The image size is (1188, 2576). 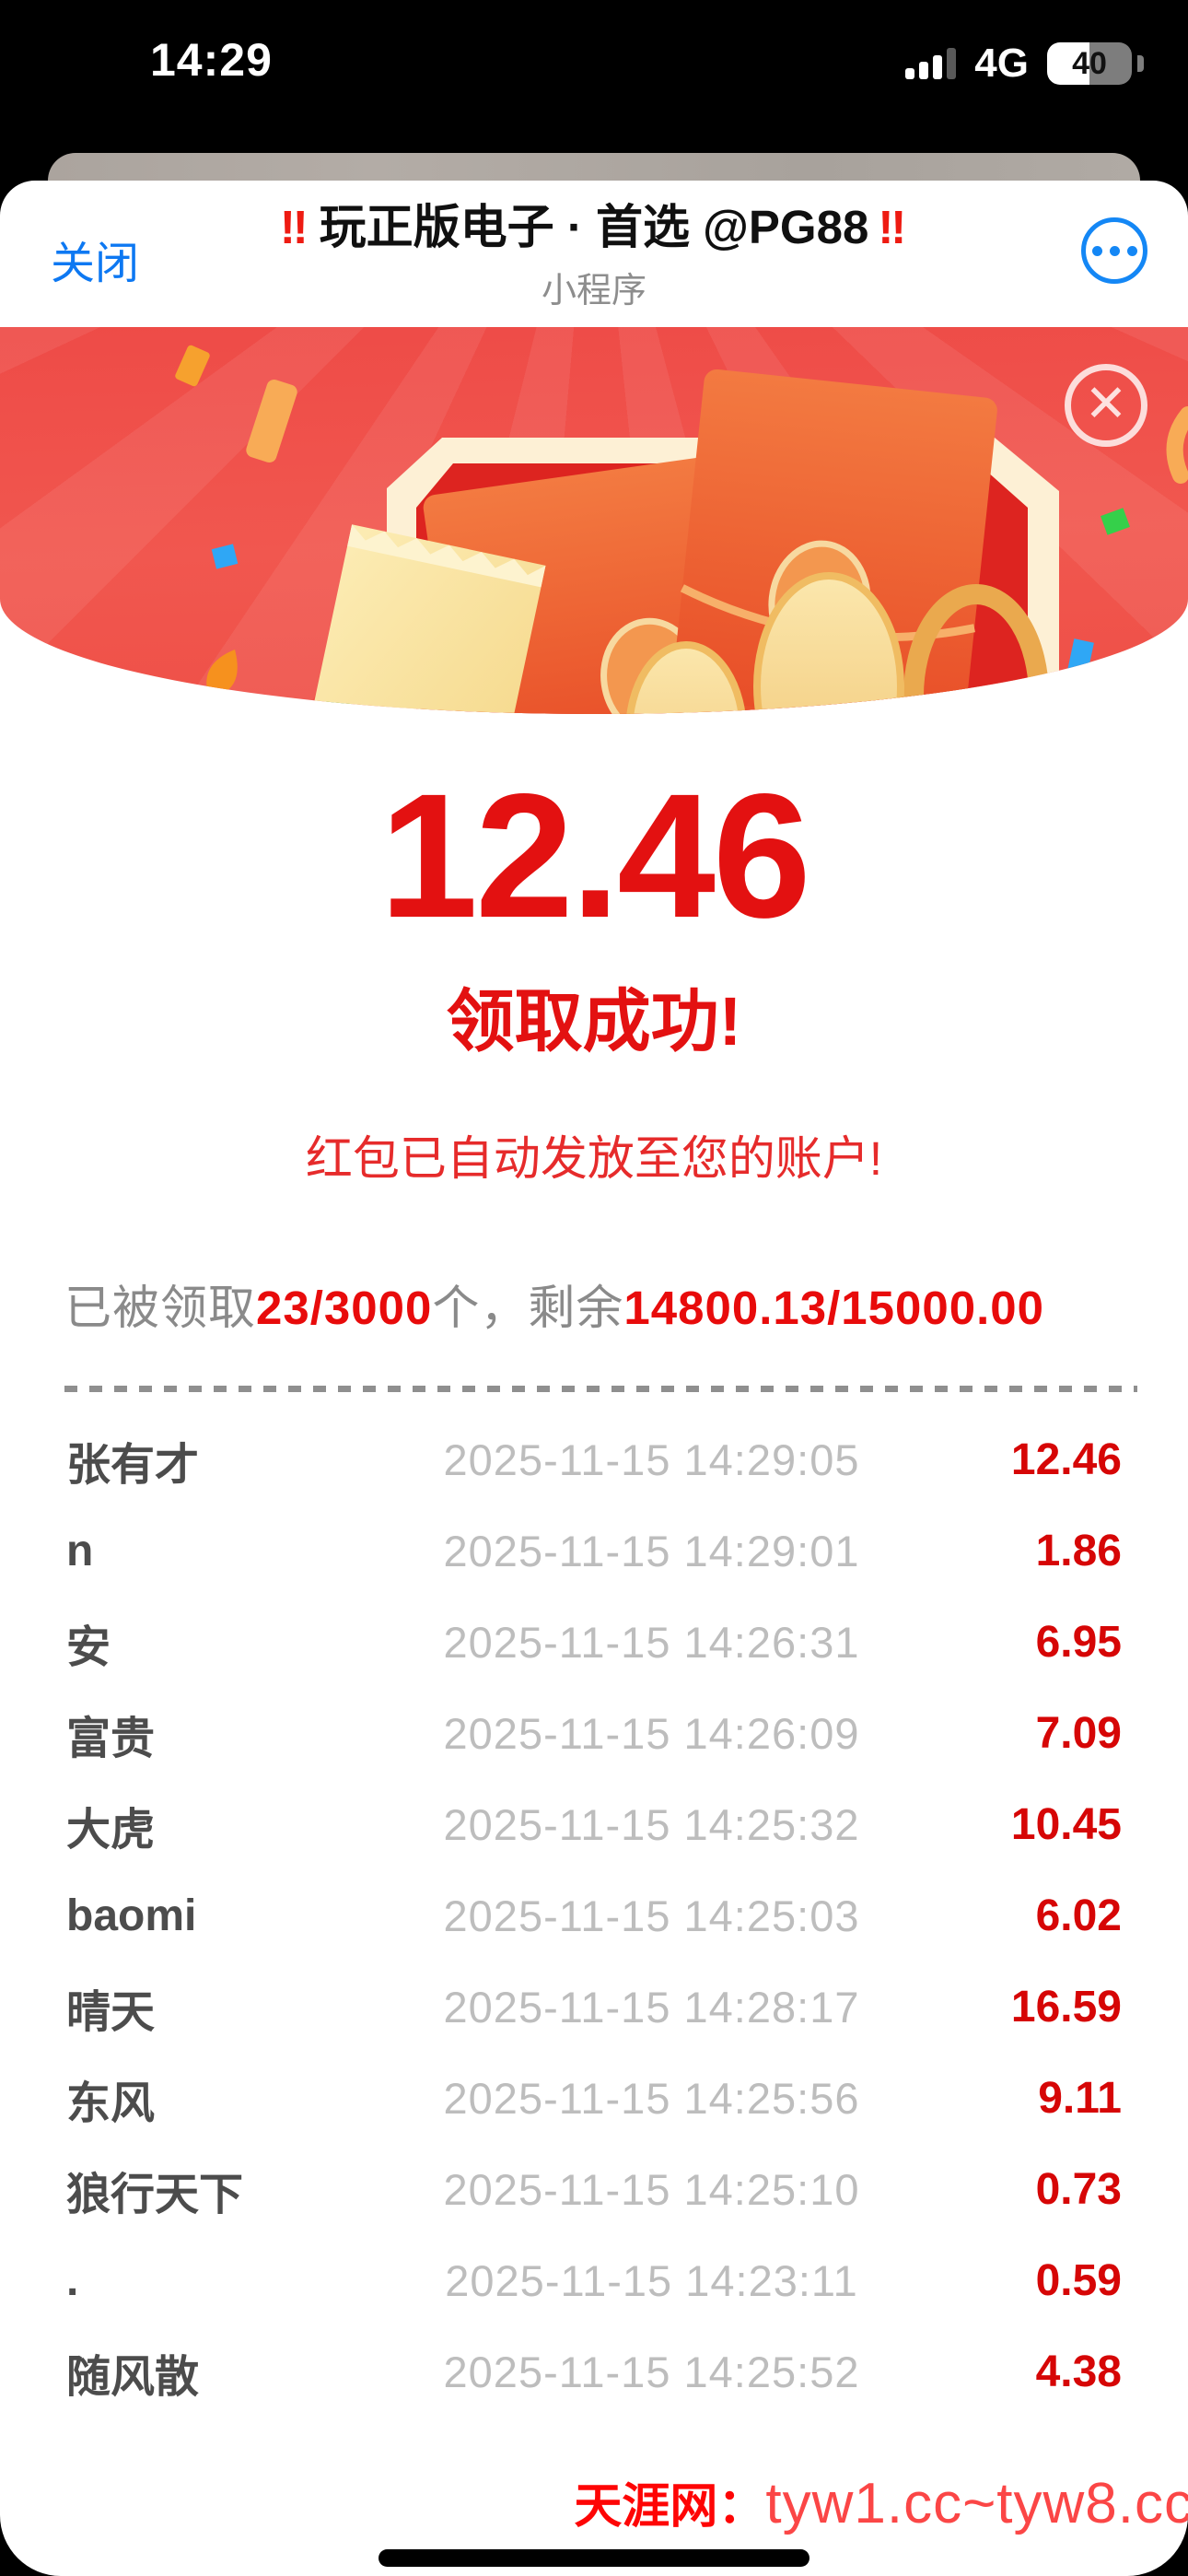 I want to click on title-block: ‼ 玩正版电子 · 首选 @PG88 ‼ 小程序, so click(x=594, y=255).